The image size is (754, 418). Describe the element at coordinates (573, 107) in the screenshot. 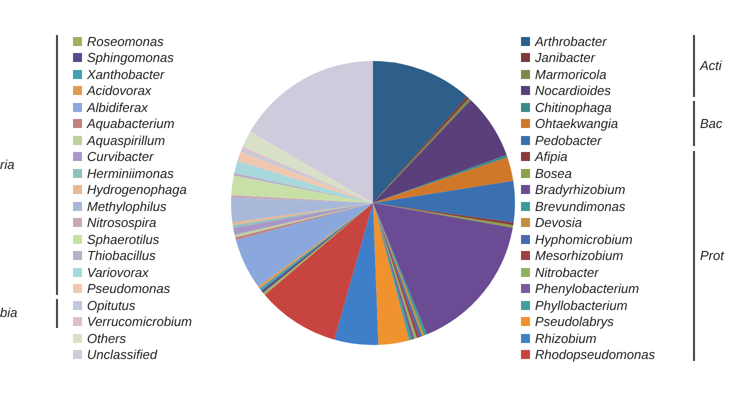

I see `legend-label: Chitinophaga` at that location.